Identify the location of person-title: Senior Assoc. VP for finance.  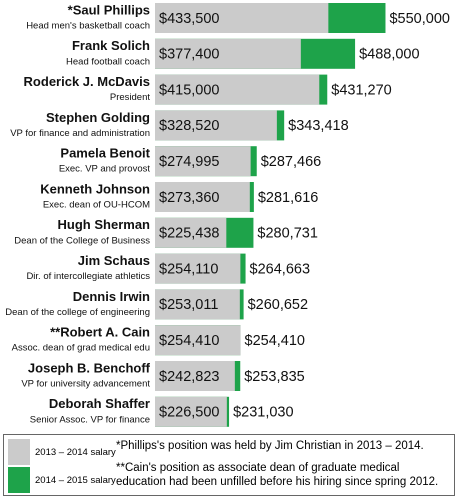
(90, 419).